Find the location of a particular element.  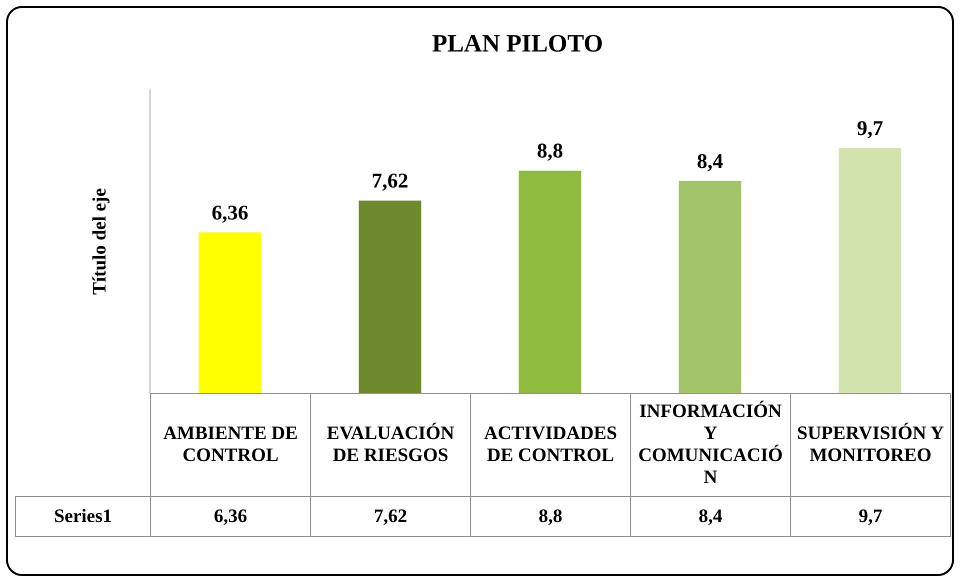

text: 9,7 is located at coordinates (870, 128).